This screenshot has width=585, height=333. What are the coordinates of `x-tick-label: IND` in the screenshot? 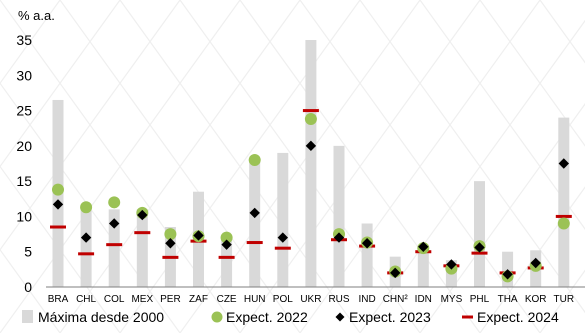 It's located at (366, 299).